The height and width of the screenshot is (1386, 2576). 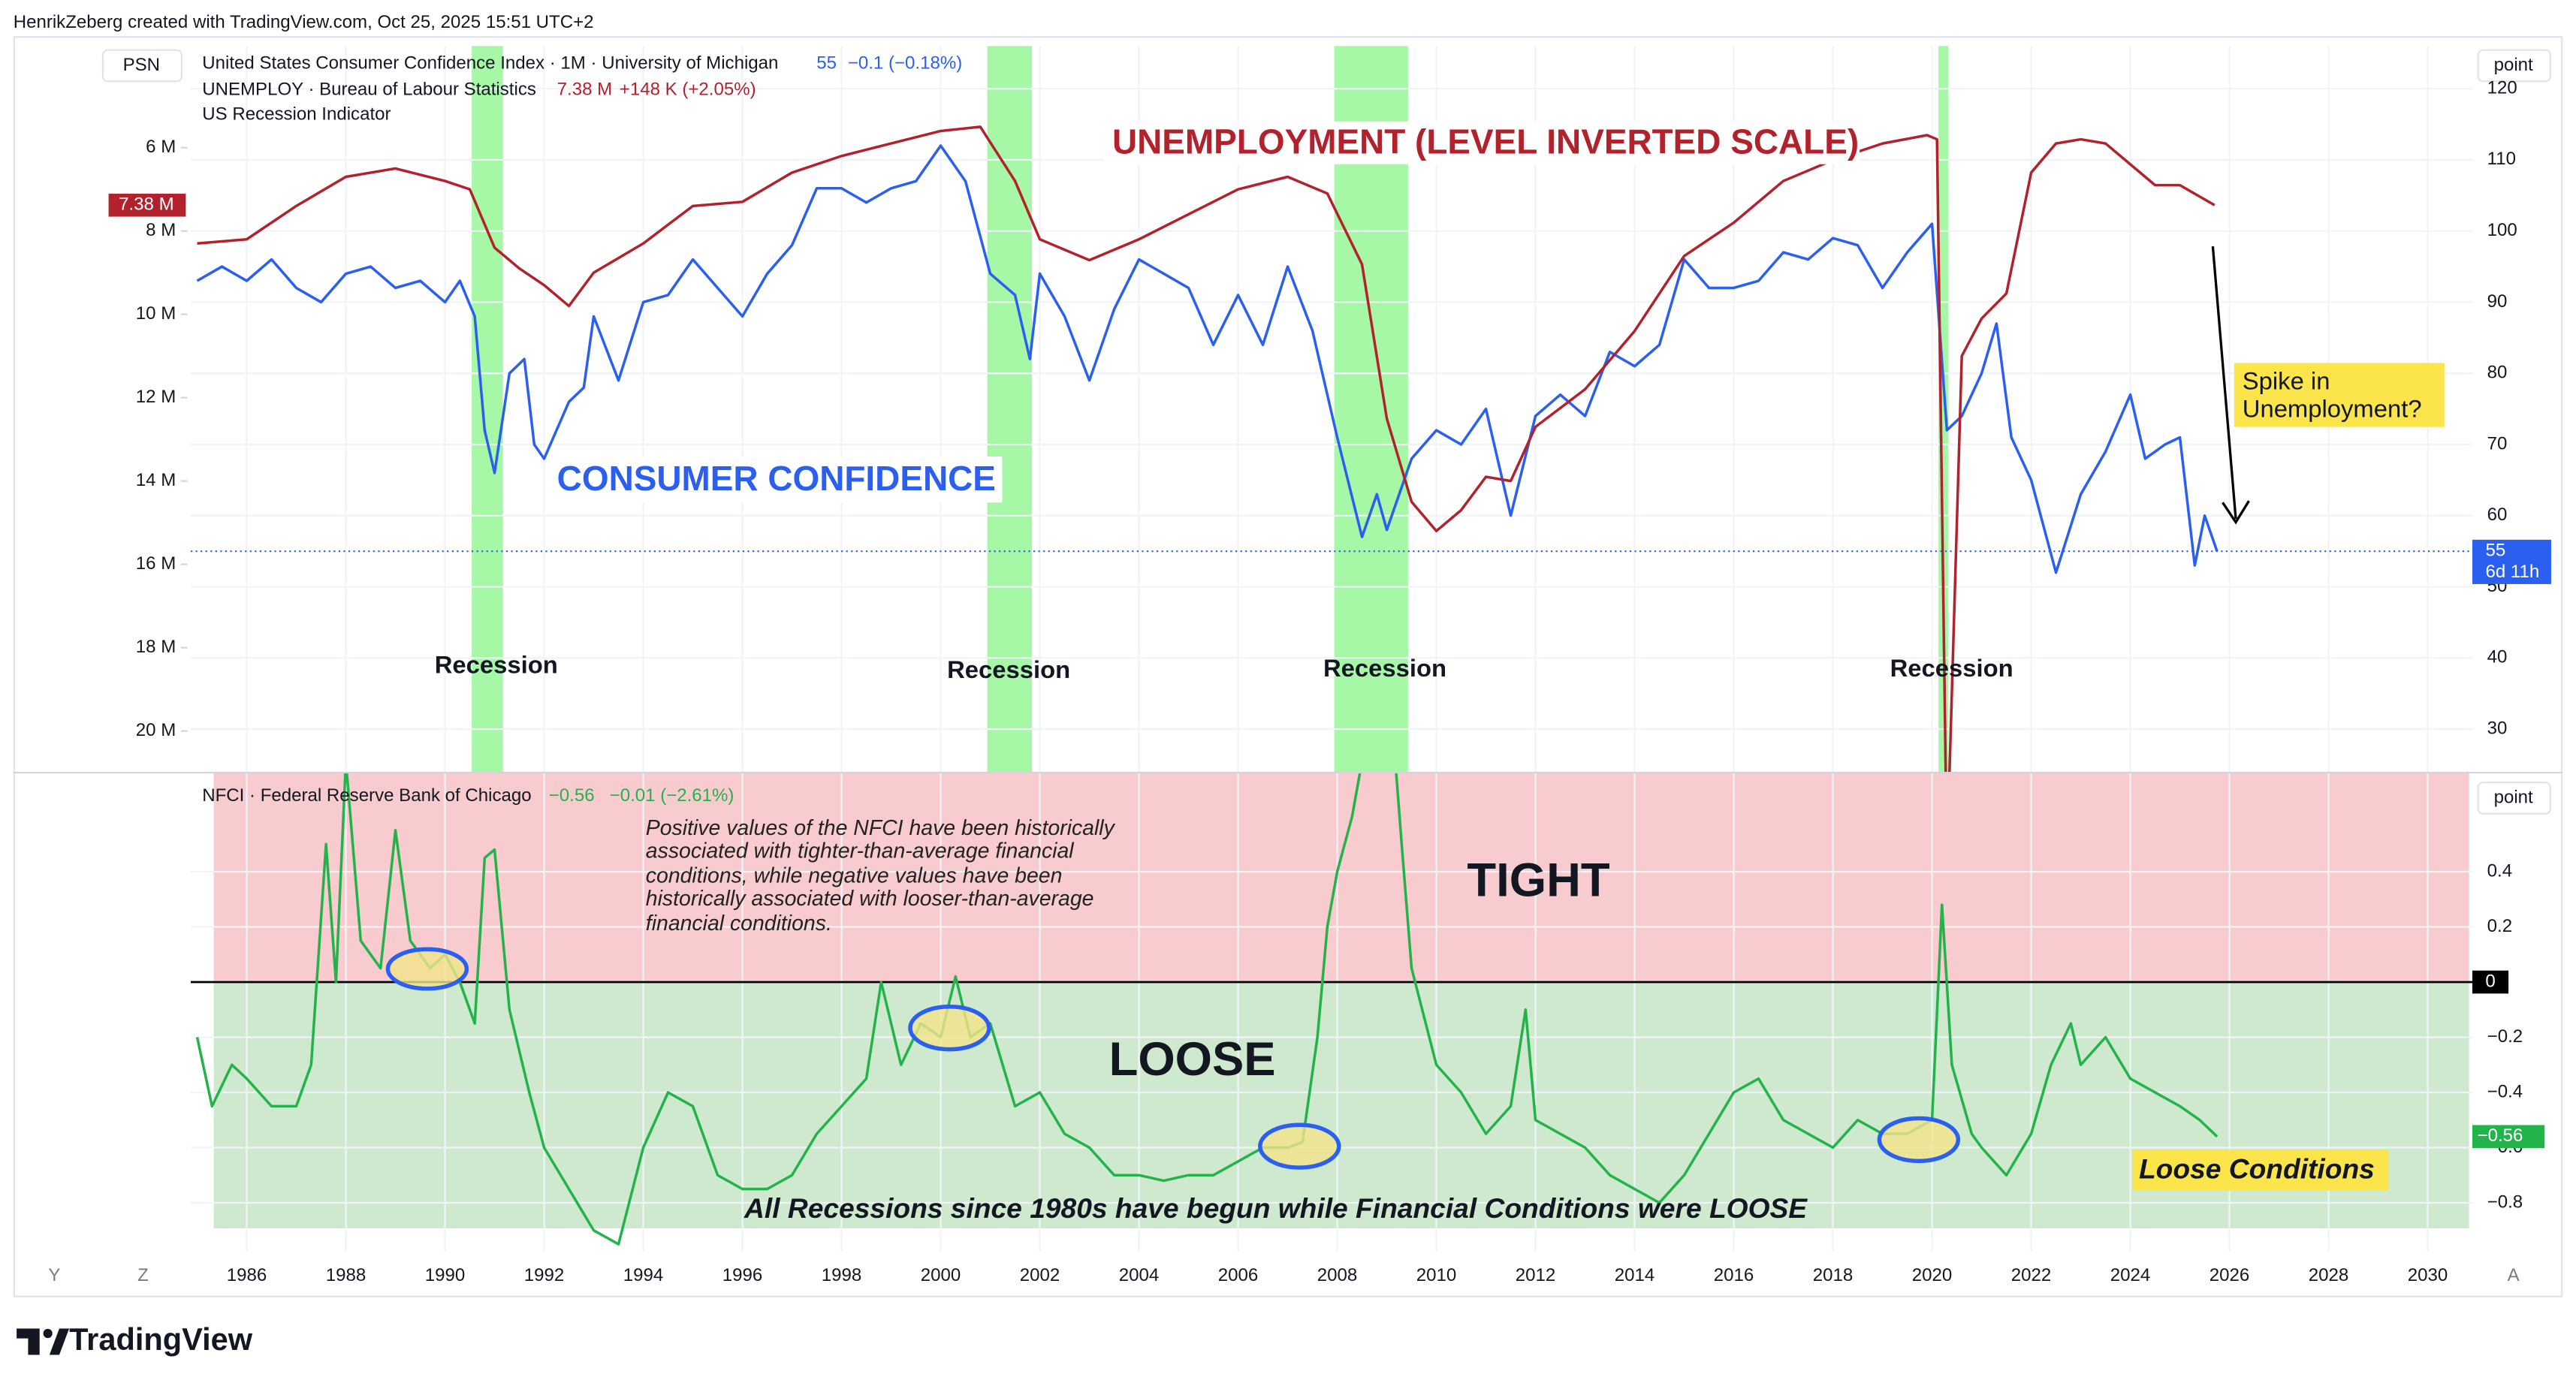 What do you see at coordinates (161, 230) in the screenshot?
I see `y-tick-label: 8 M` at bounding box center [161, 230].